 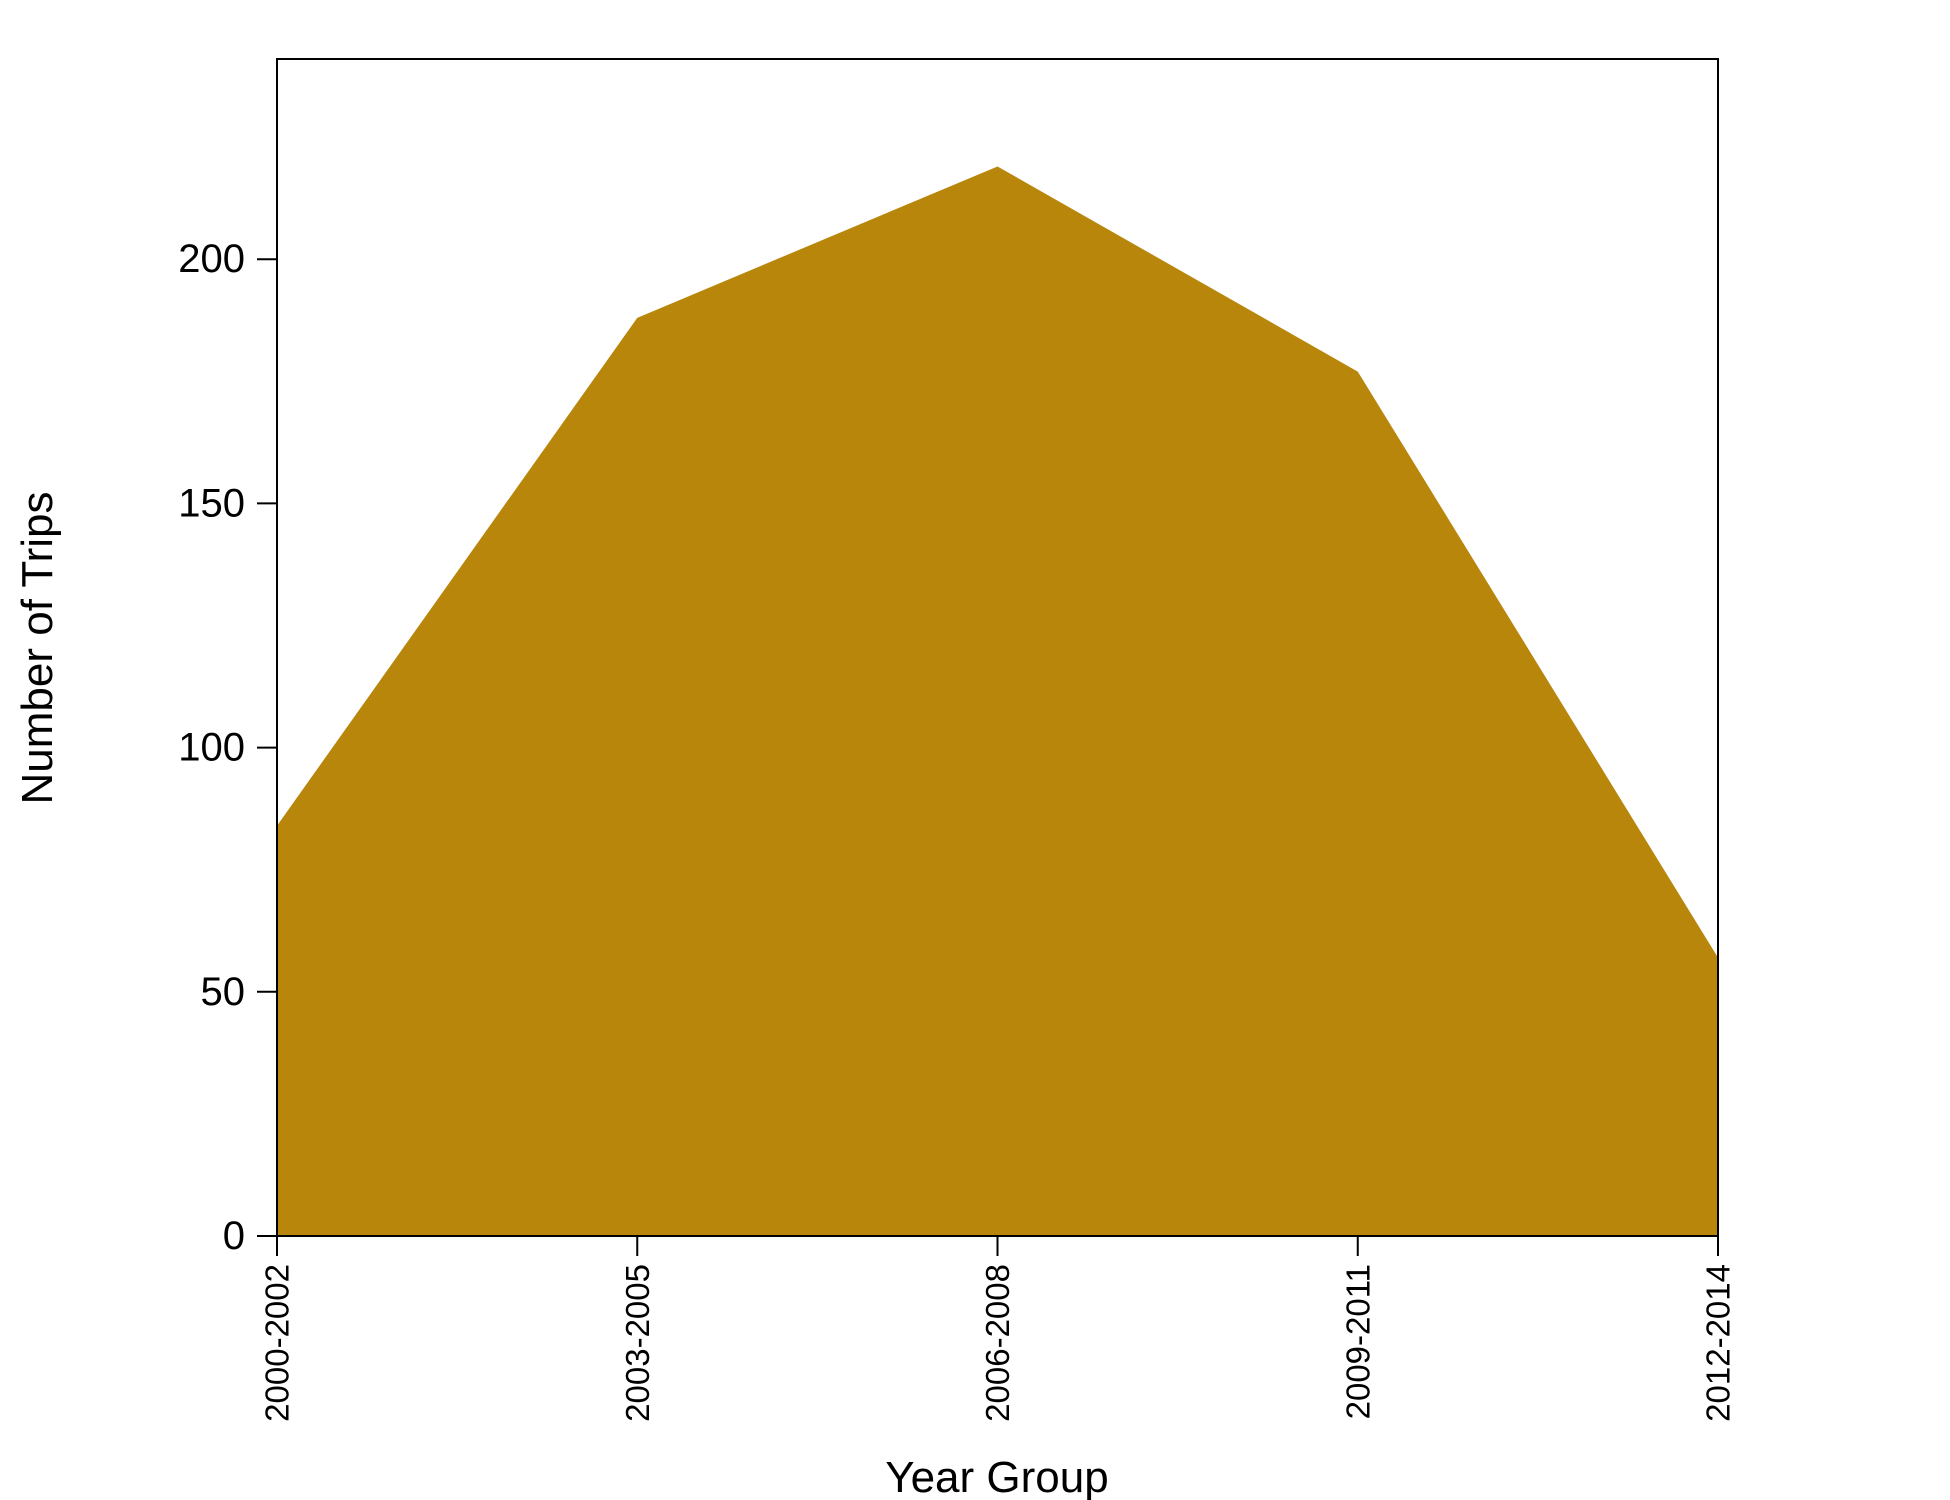 I want to click on y-axis: 0 50 100 150 200, so click(x=227, y=747).